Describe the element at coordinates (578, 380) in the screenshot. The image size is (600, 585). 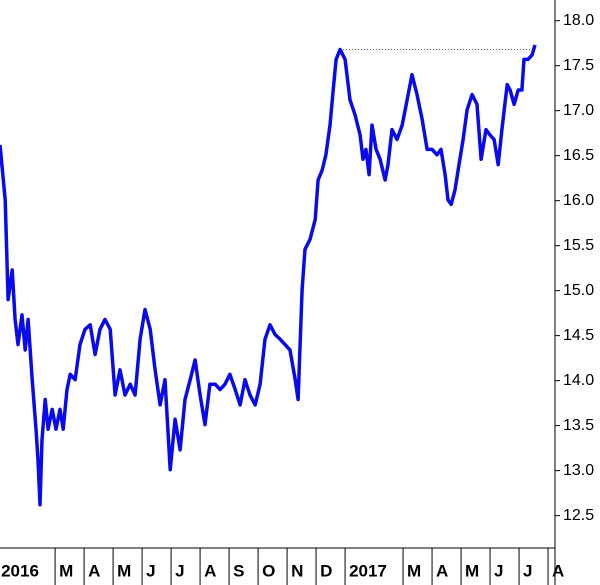
I see `y-tick-label: 14.0` at that location.